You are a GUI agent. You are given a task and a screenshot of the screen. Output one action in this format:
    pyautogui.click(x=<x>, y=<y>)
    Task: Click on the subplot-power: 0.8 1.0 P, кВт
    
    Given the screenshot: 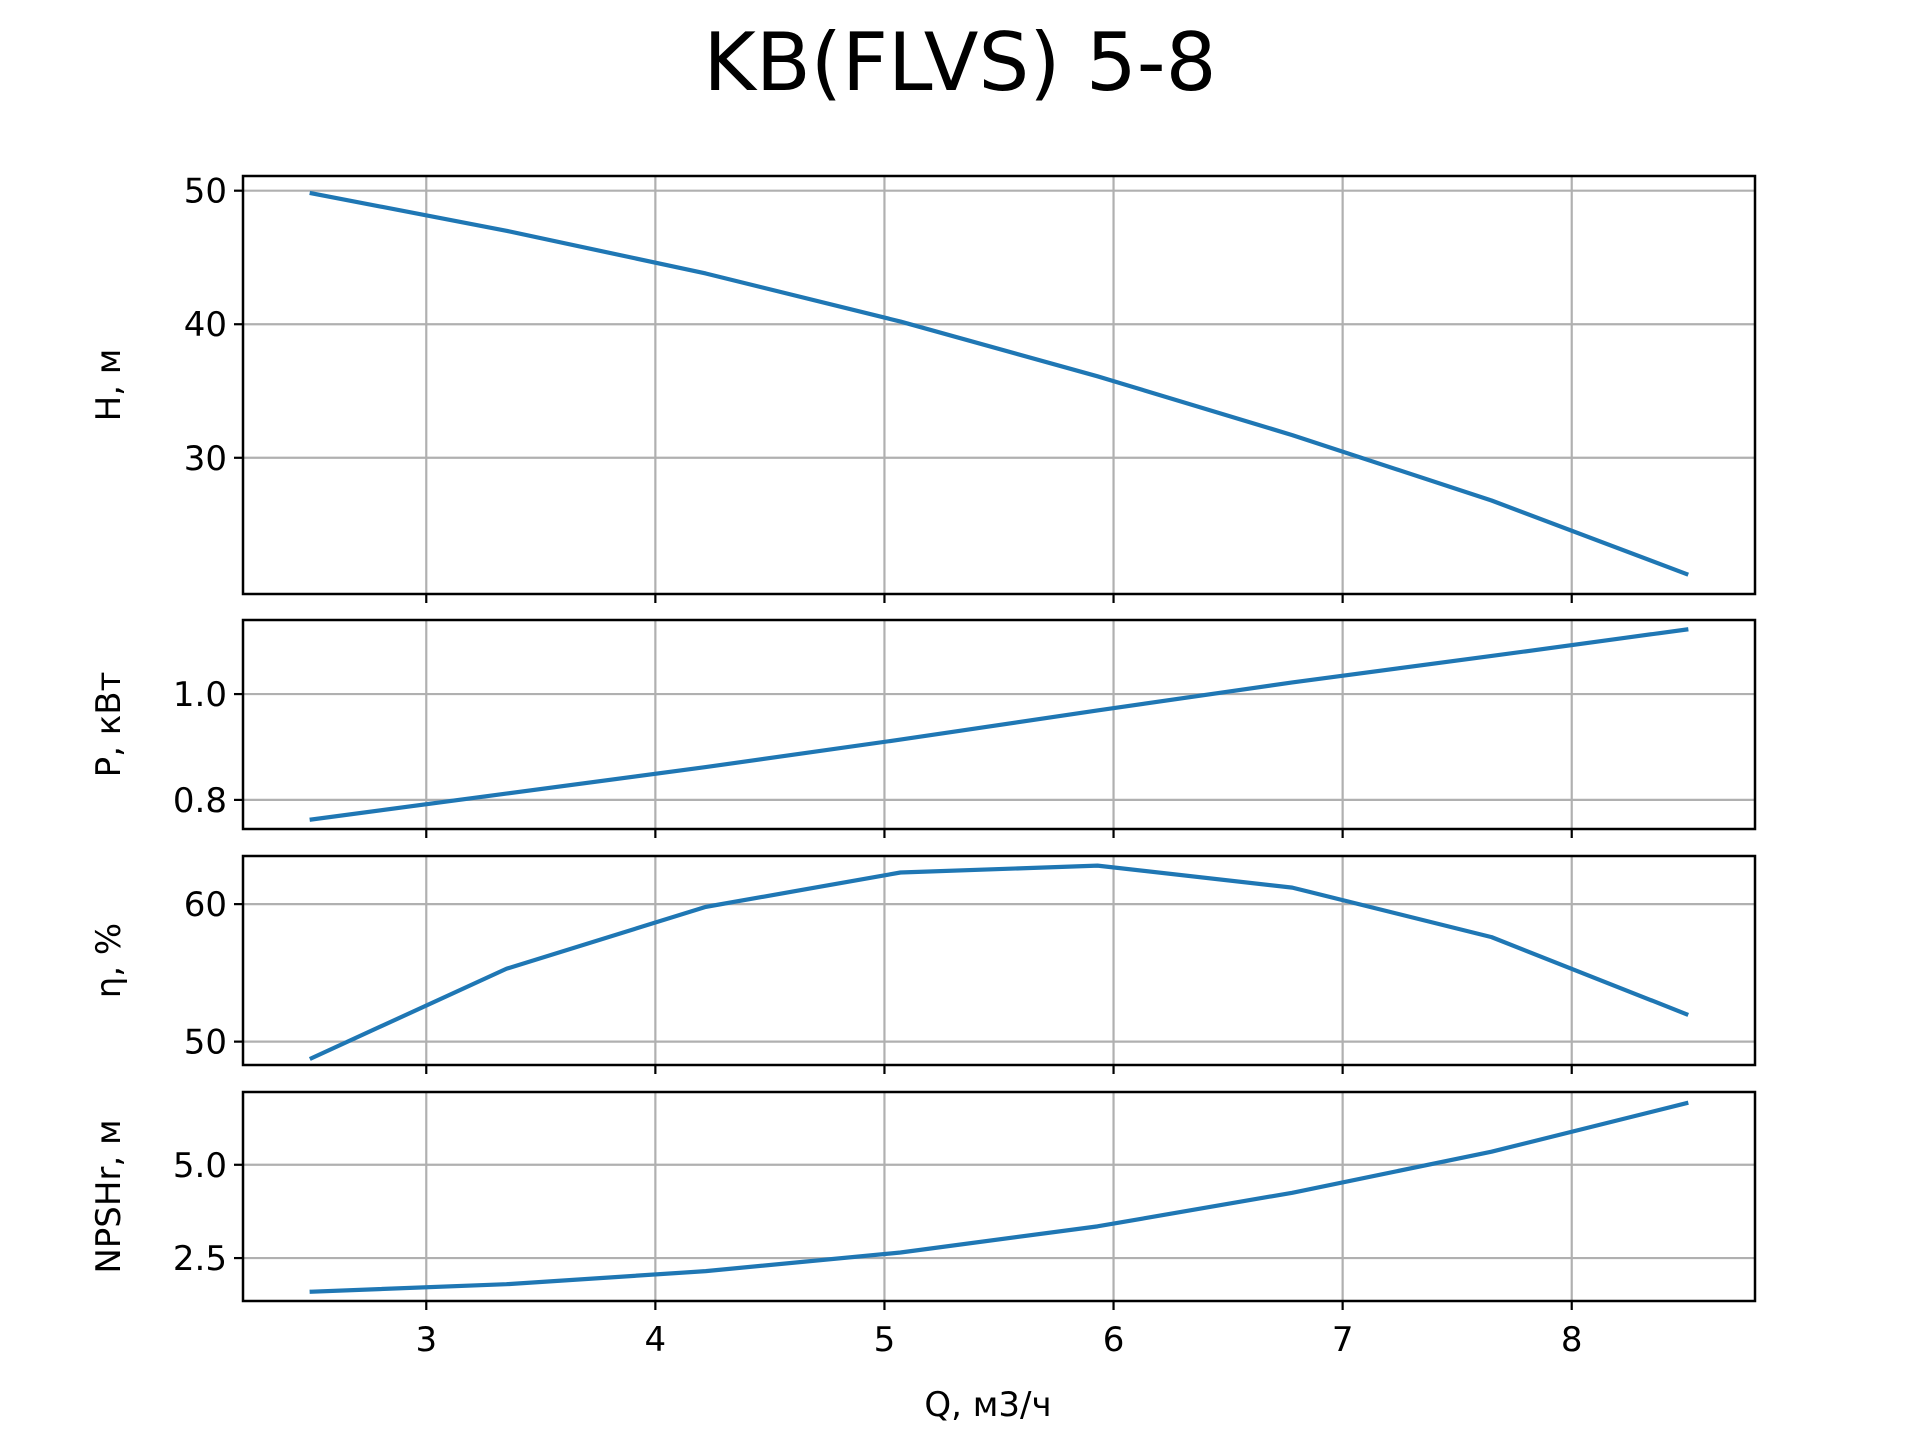 What is the action you would take?
    pyautogui.click(x=923, y=728)
    